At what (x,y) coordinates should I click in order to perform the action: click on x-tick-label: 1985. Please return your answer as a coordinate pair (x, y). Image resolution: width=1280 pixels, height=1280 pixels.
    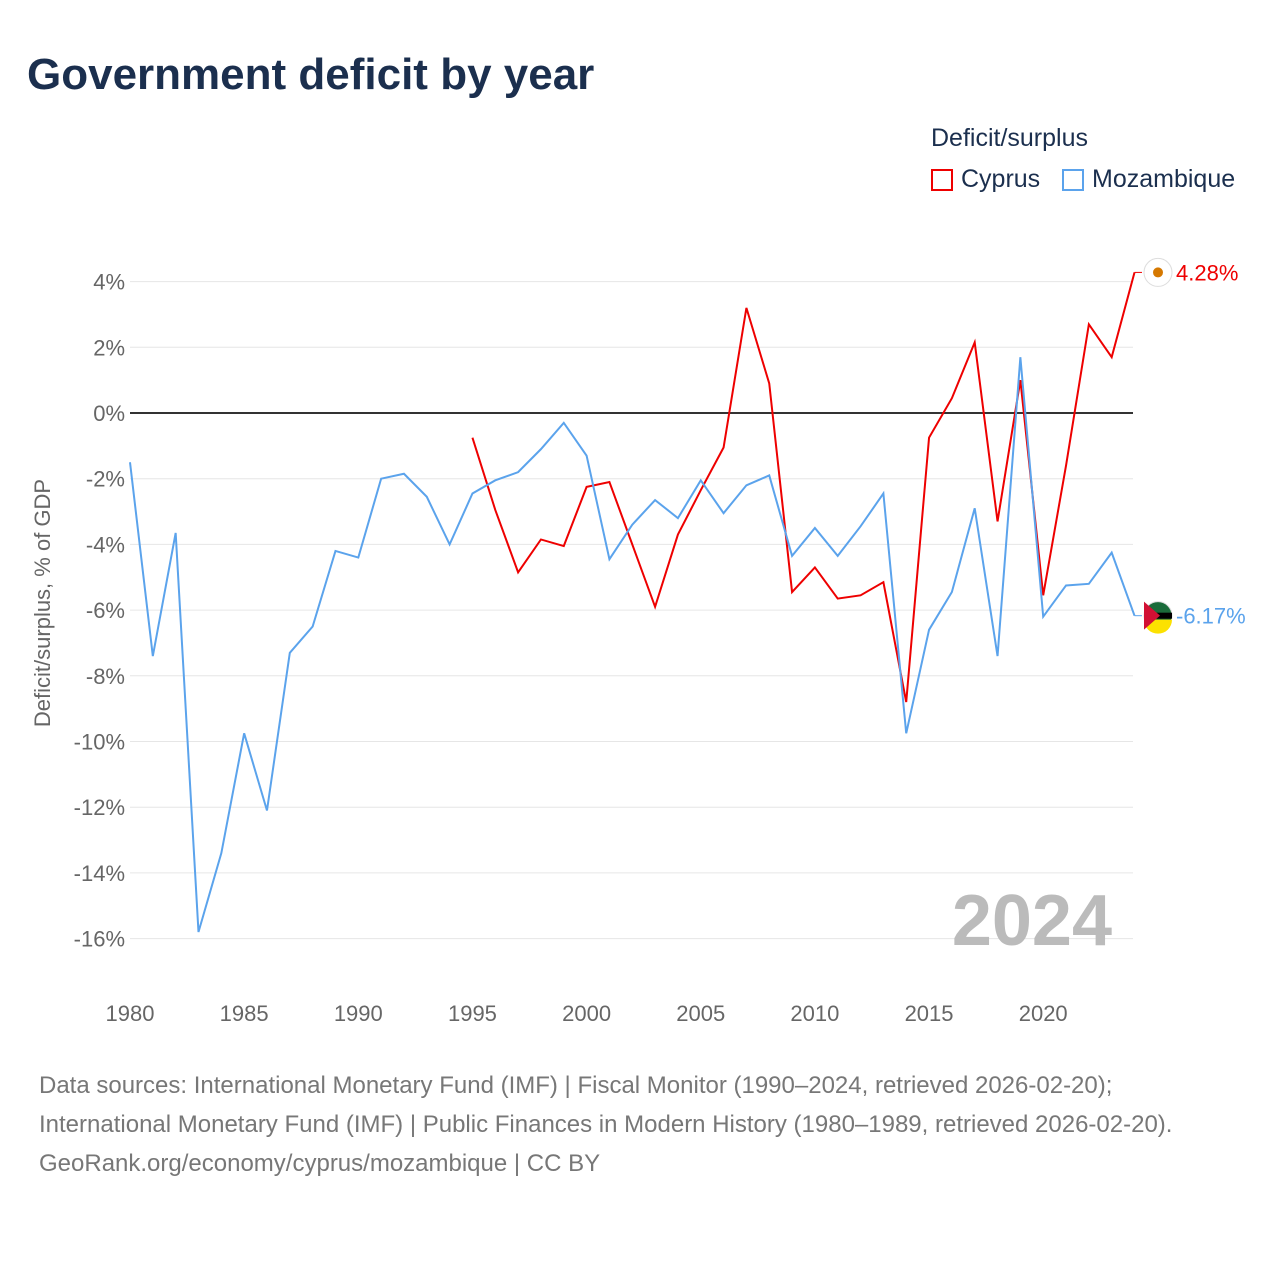
    Looking at the image, I should click on (244, 1013).